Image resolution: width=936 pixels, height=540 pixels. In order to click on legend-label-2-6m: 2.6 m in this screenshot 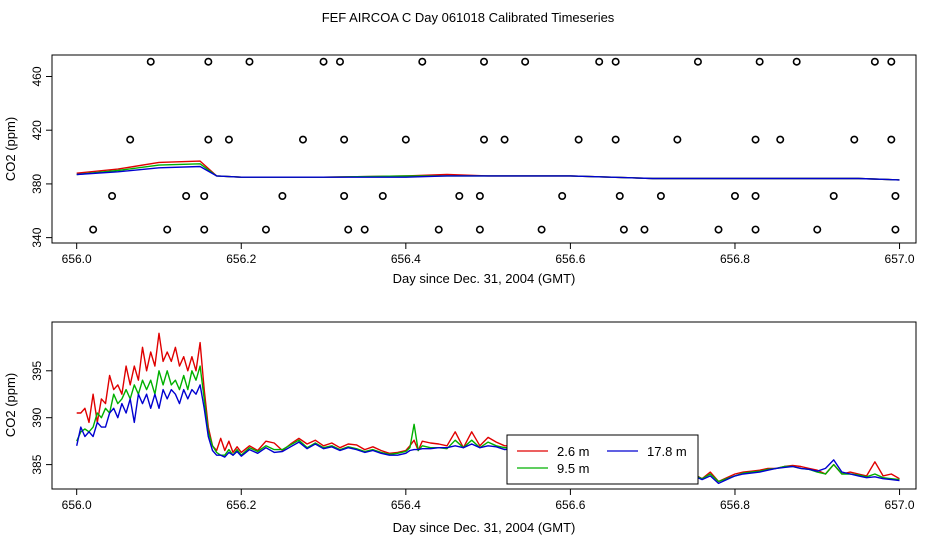, I will do `click(573, 451)`.